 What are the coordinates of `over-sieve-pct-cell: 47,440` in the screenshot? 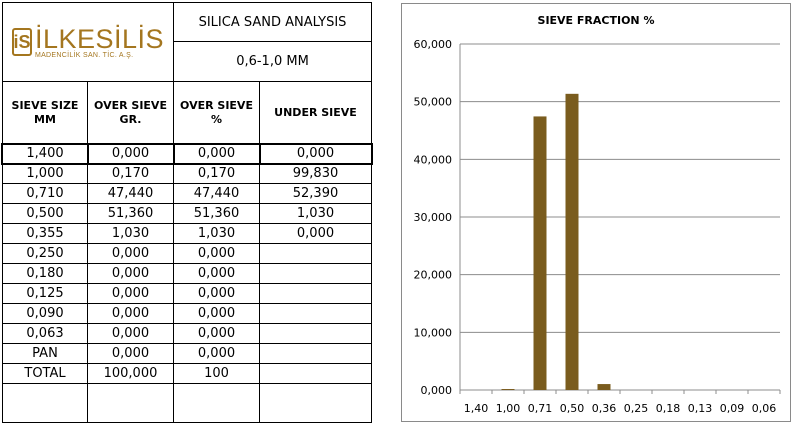 It's located at (217, 194).